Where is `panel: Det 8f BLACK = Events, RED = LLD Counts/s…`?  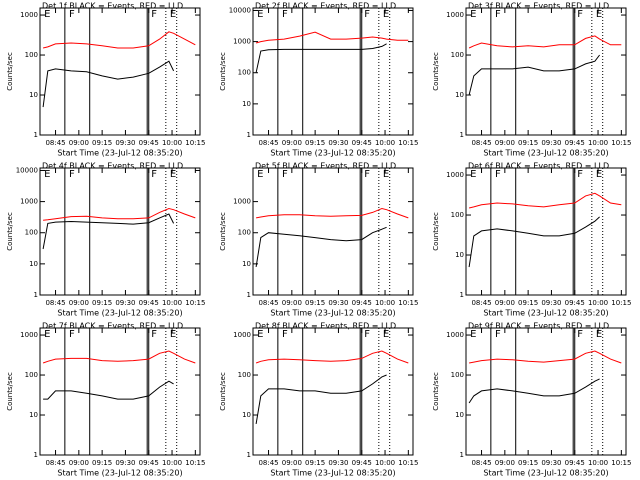
panel: Det 8f BLACK = Events, RED = LLD Counts/s… is located at coordinates (318, 400).